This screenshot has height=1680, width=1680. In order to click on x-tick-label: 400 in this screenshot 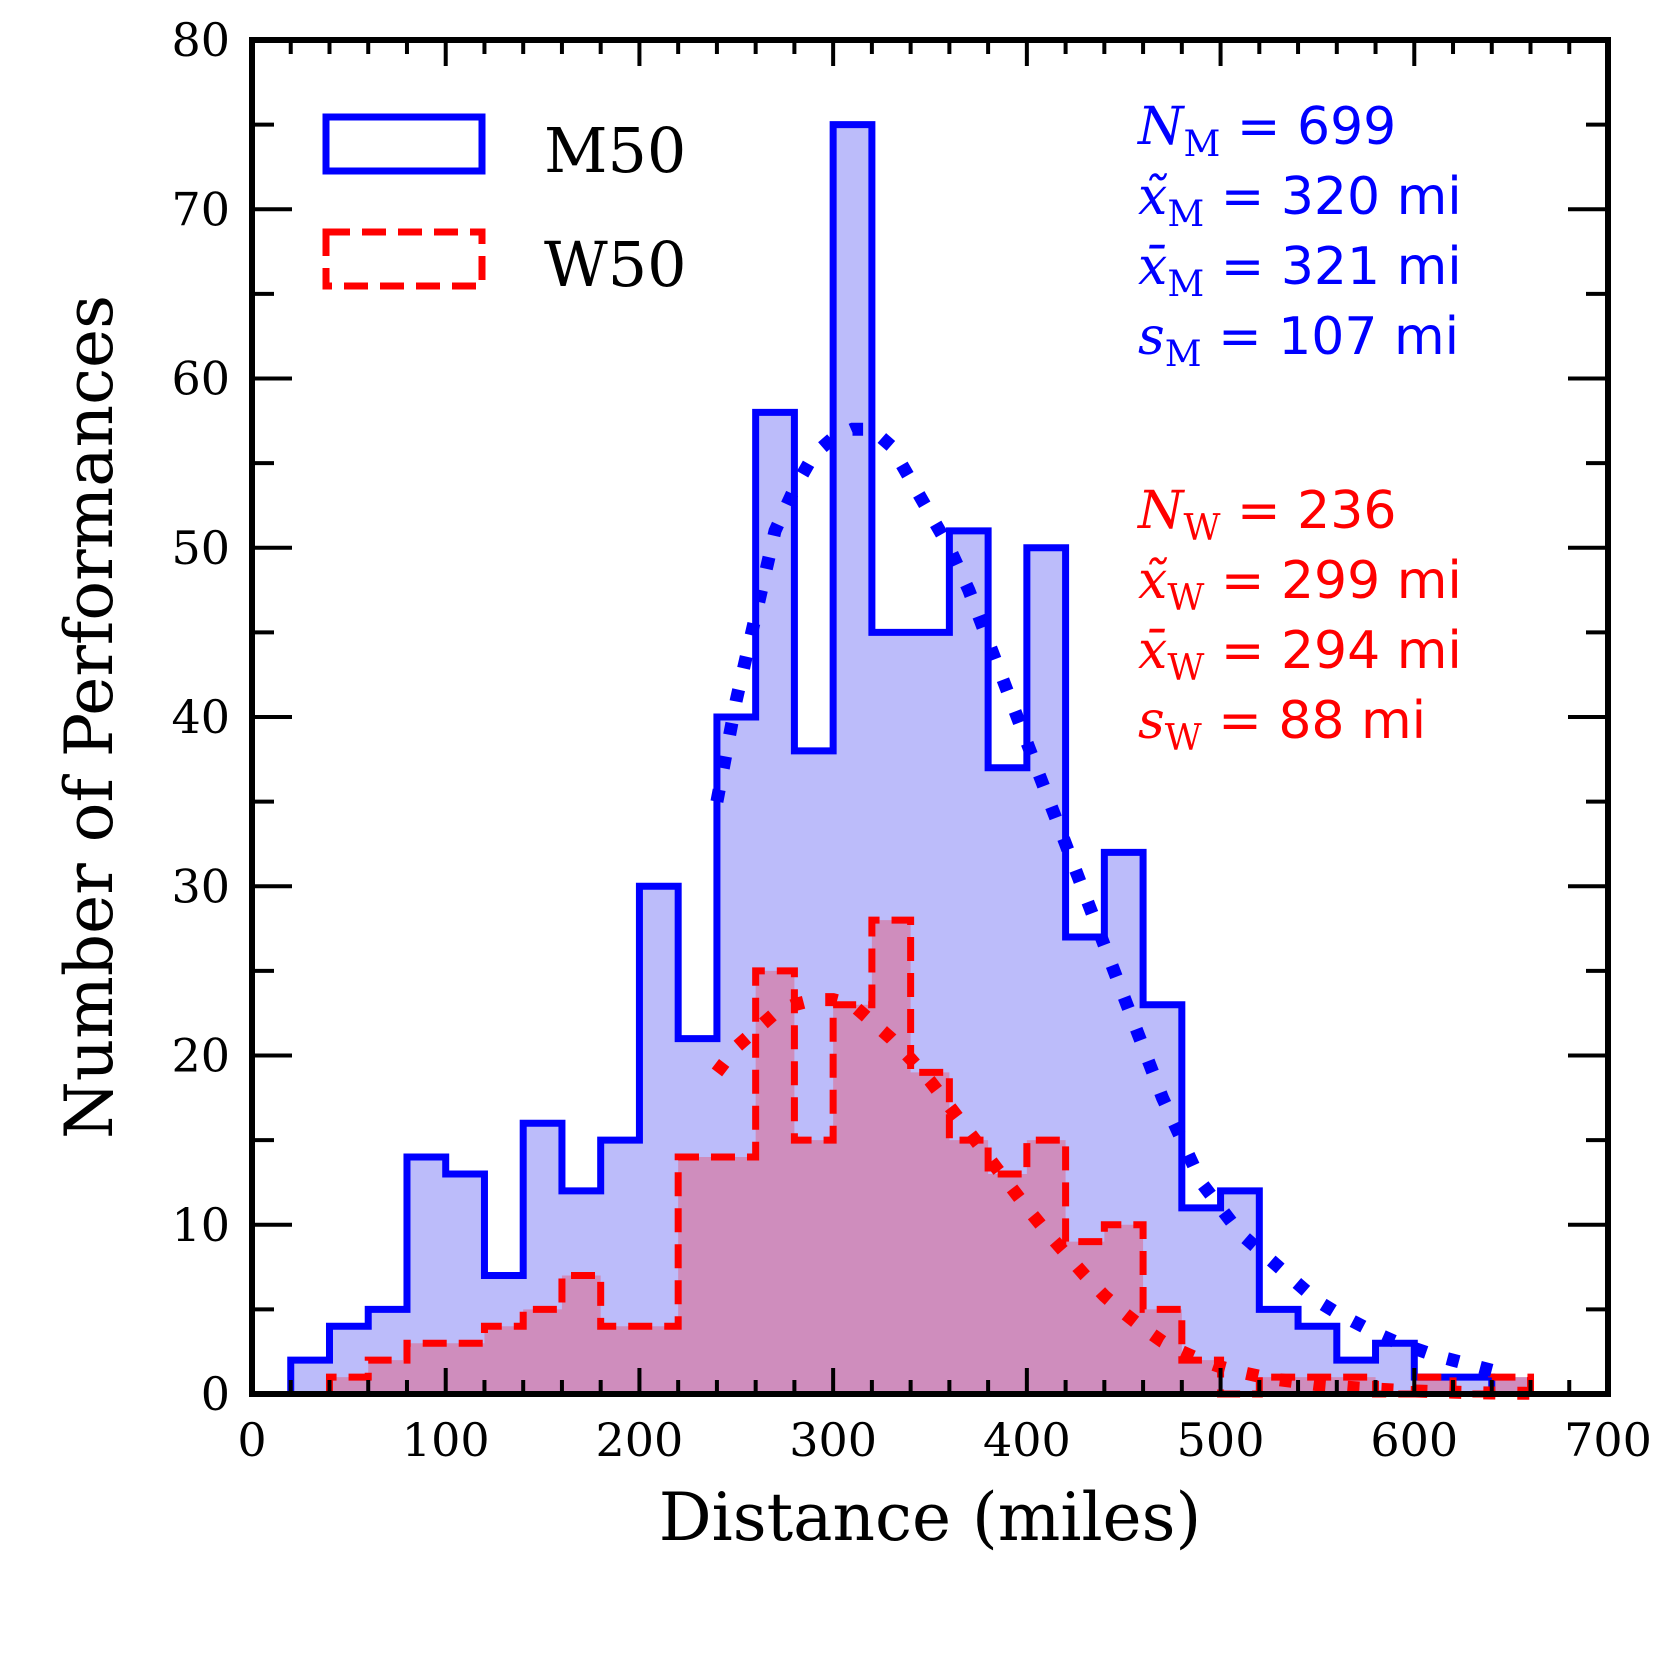, I will do `click(1027, 1440)`.